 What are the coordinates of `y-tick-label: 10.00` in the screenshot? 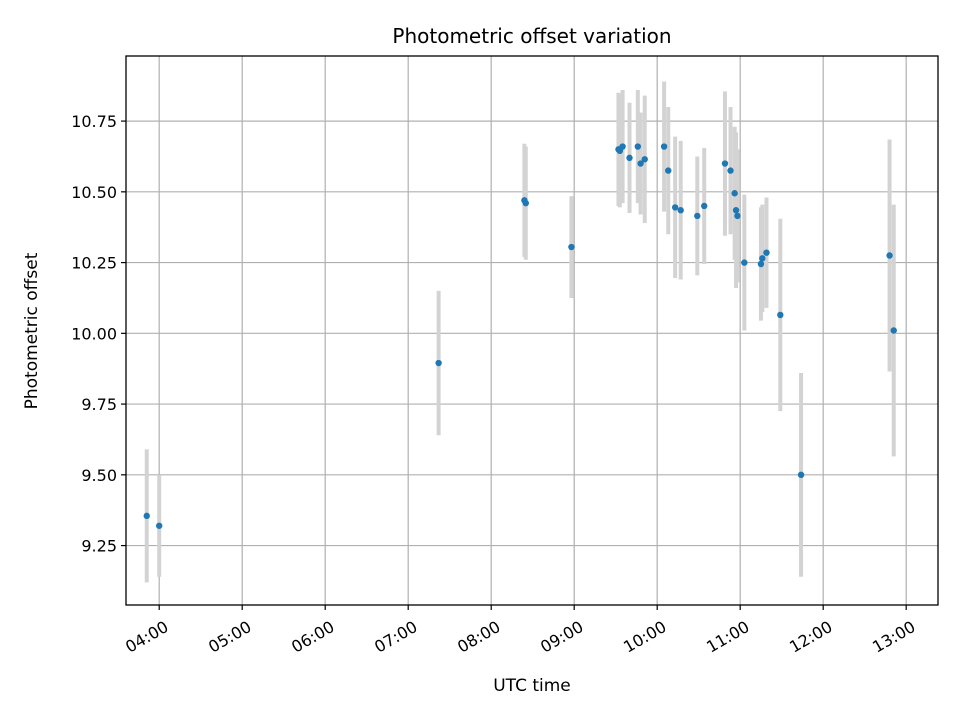 It's located at (94, 333).